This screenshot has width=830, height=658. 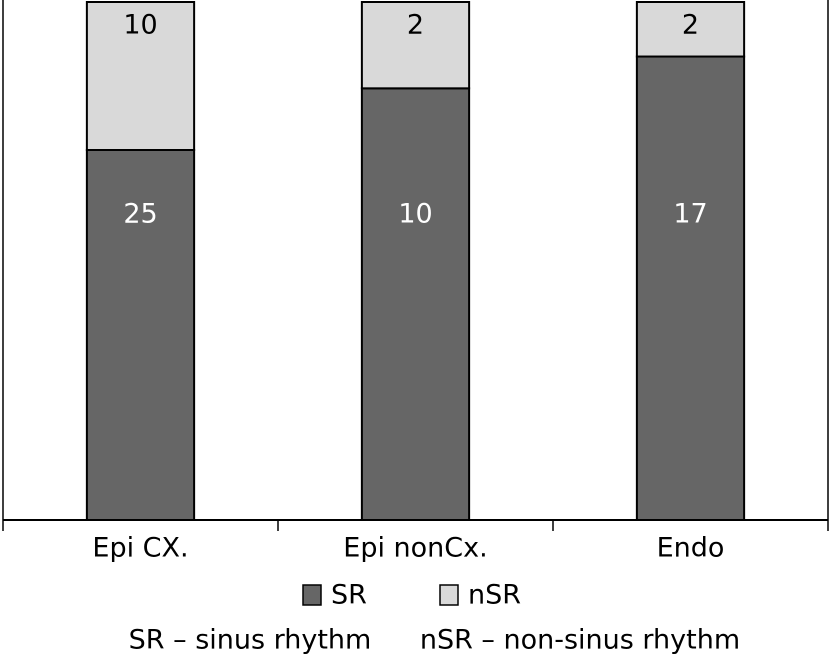 I want to click on x-tick-label: Epi nonCx., so click(x=415, y=548).